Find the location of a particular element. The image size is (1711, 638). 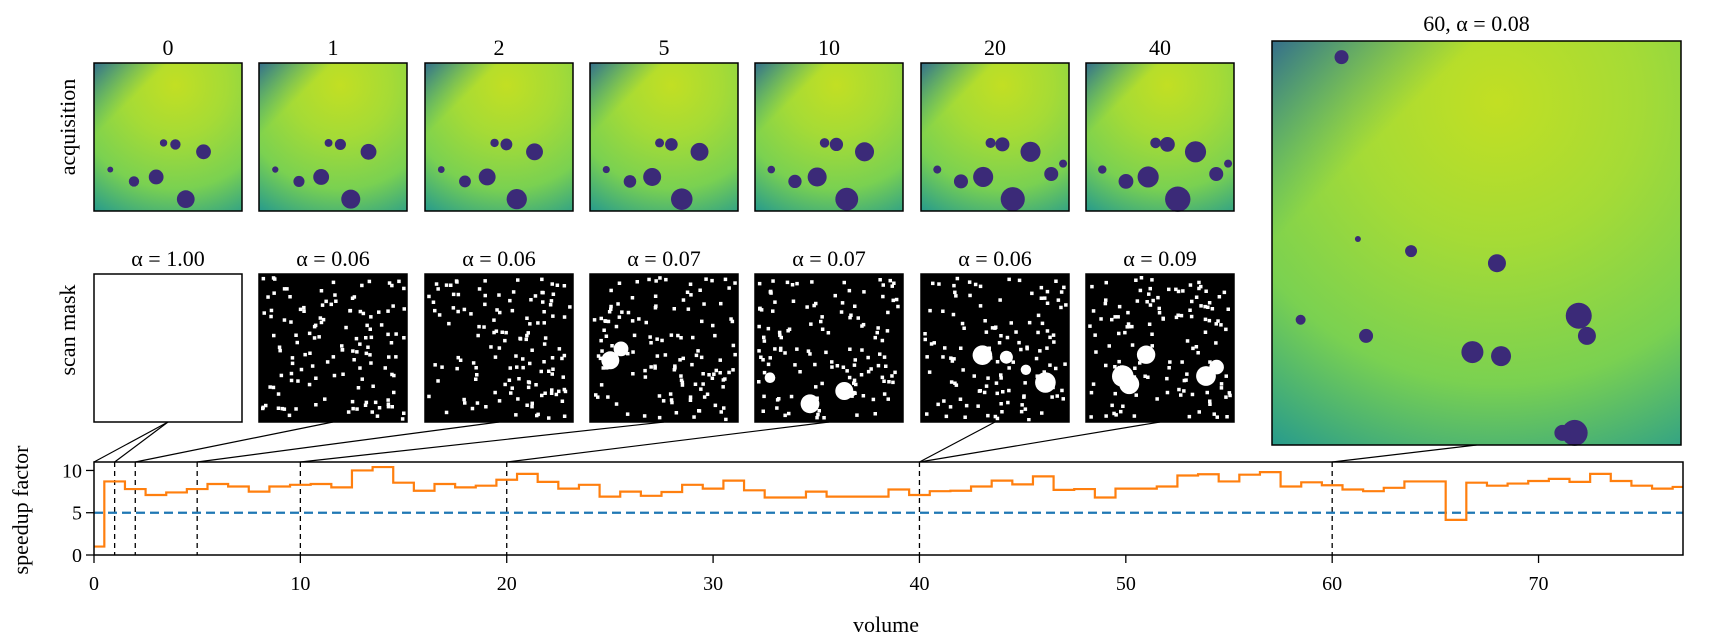

speedup-series is located at coordinates (888, 506).